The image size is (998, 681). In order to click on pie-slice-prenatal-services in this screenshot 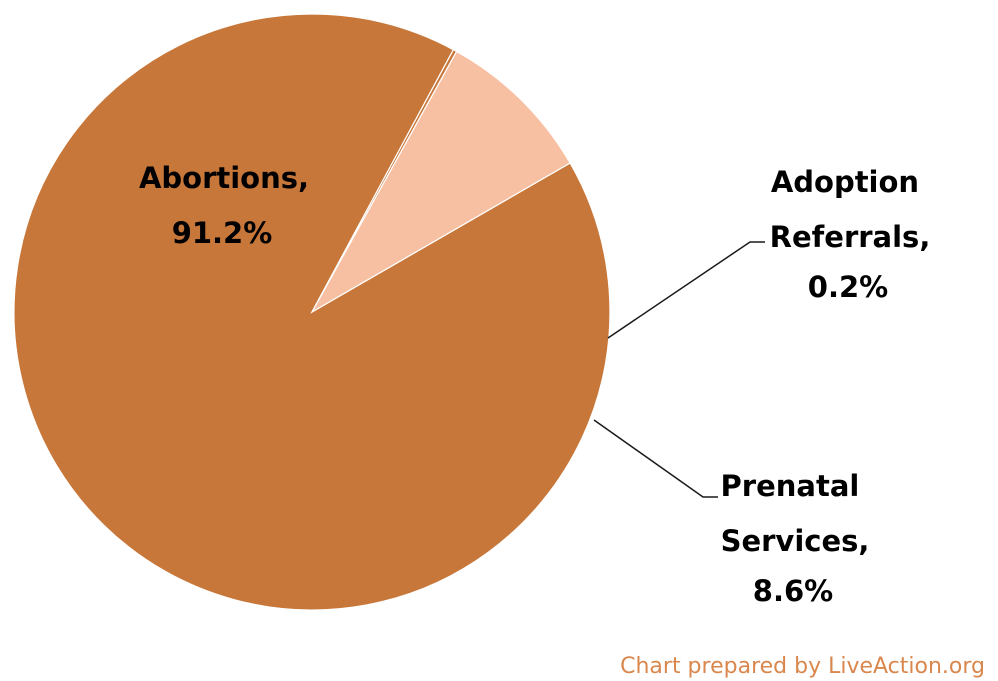, I will do `click(440, 182)`.